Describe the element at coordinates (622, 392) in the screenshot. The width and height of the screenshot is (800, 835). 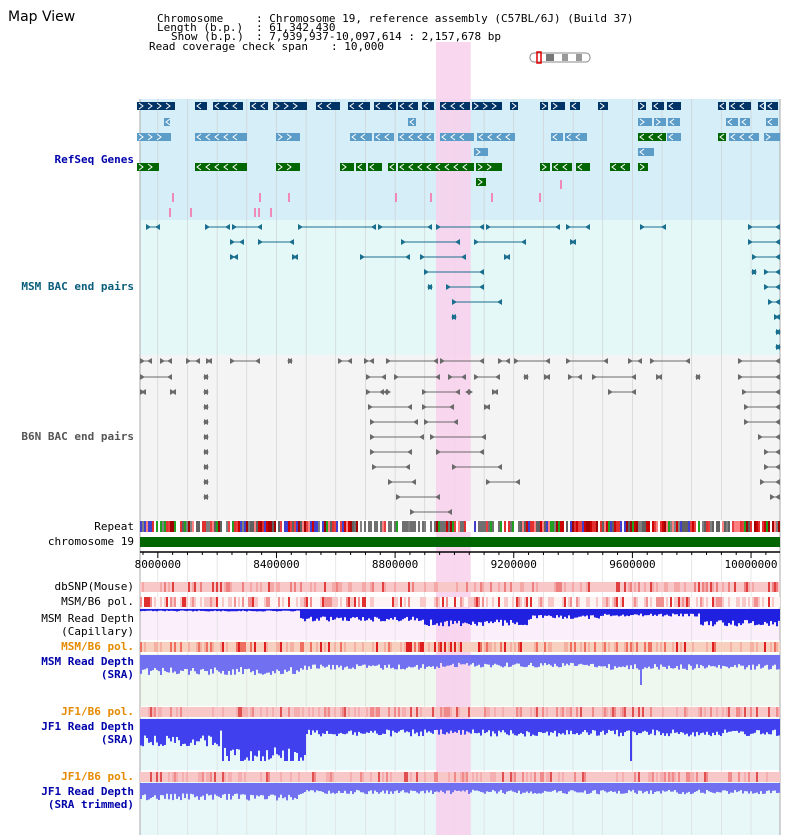
I see `b6n-bac-pair` at that location.